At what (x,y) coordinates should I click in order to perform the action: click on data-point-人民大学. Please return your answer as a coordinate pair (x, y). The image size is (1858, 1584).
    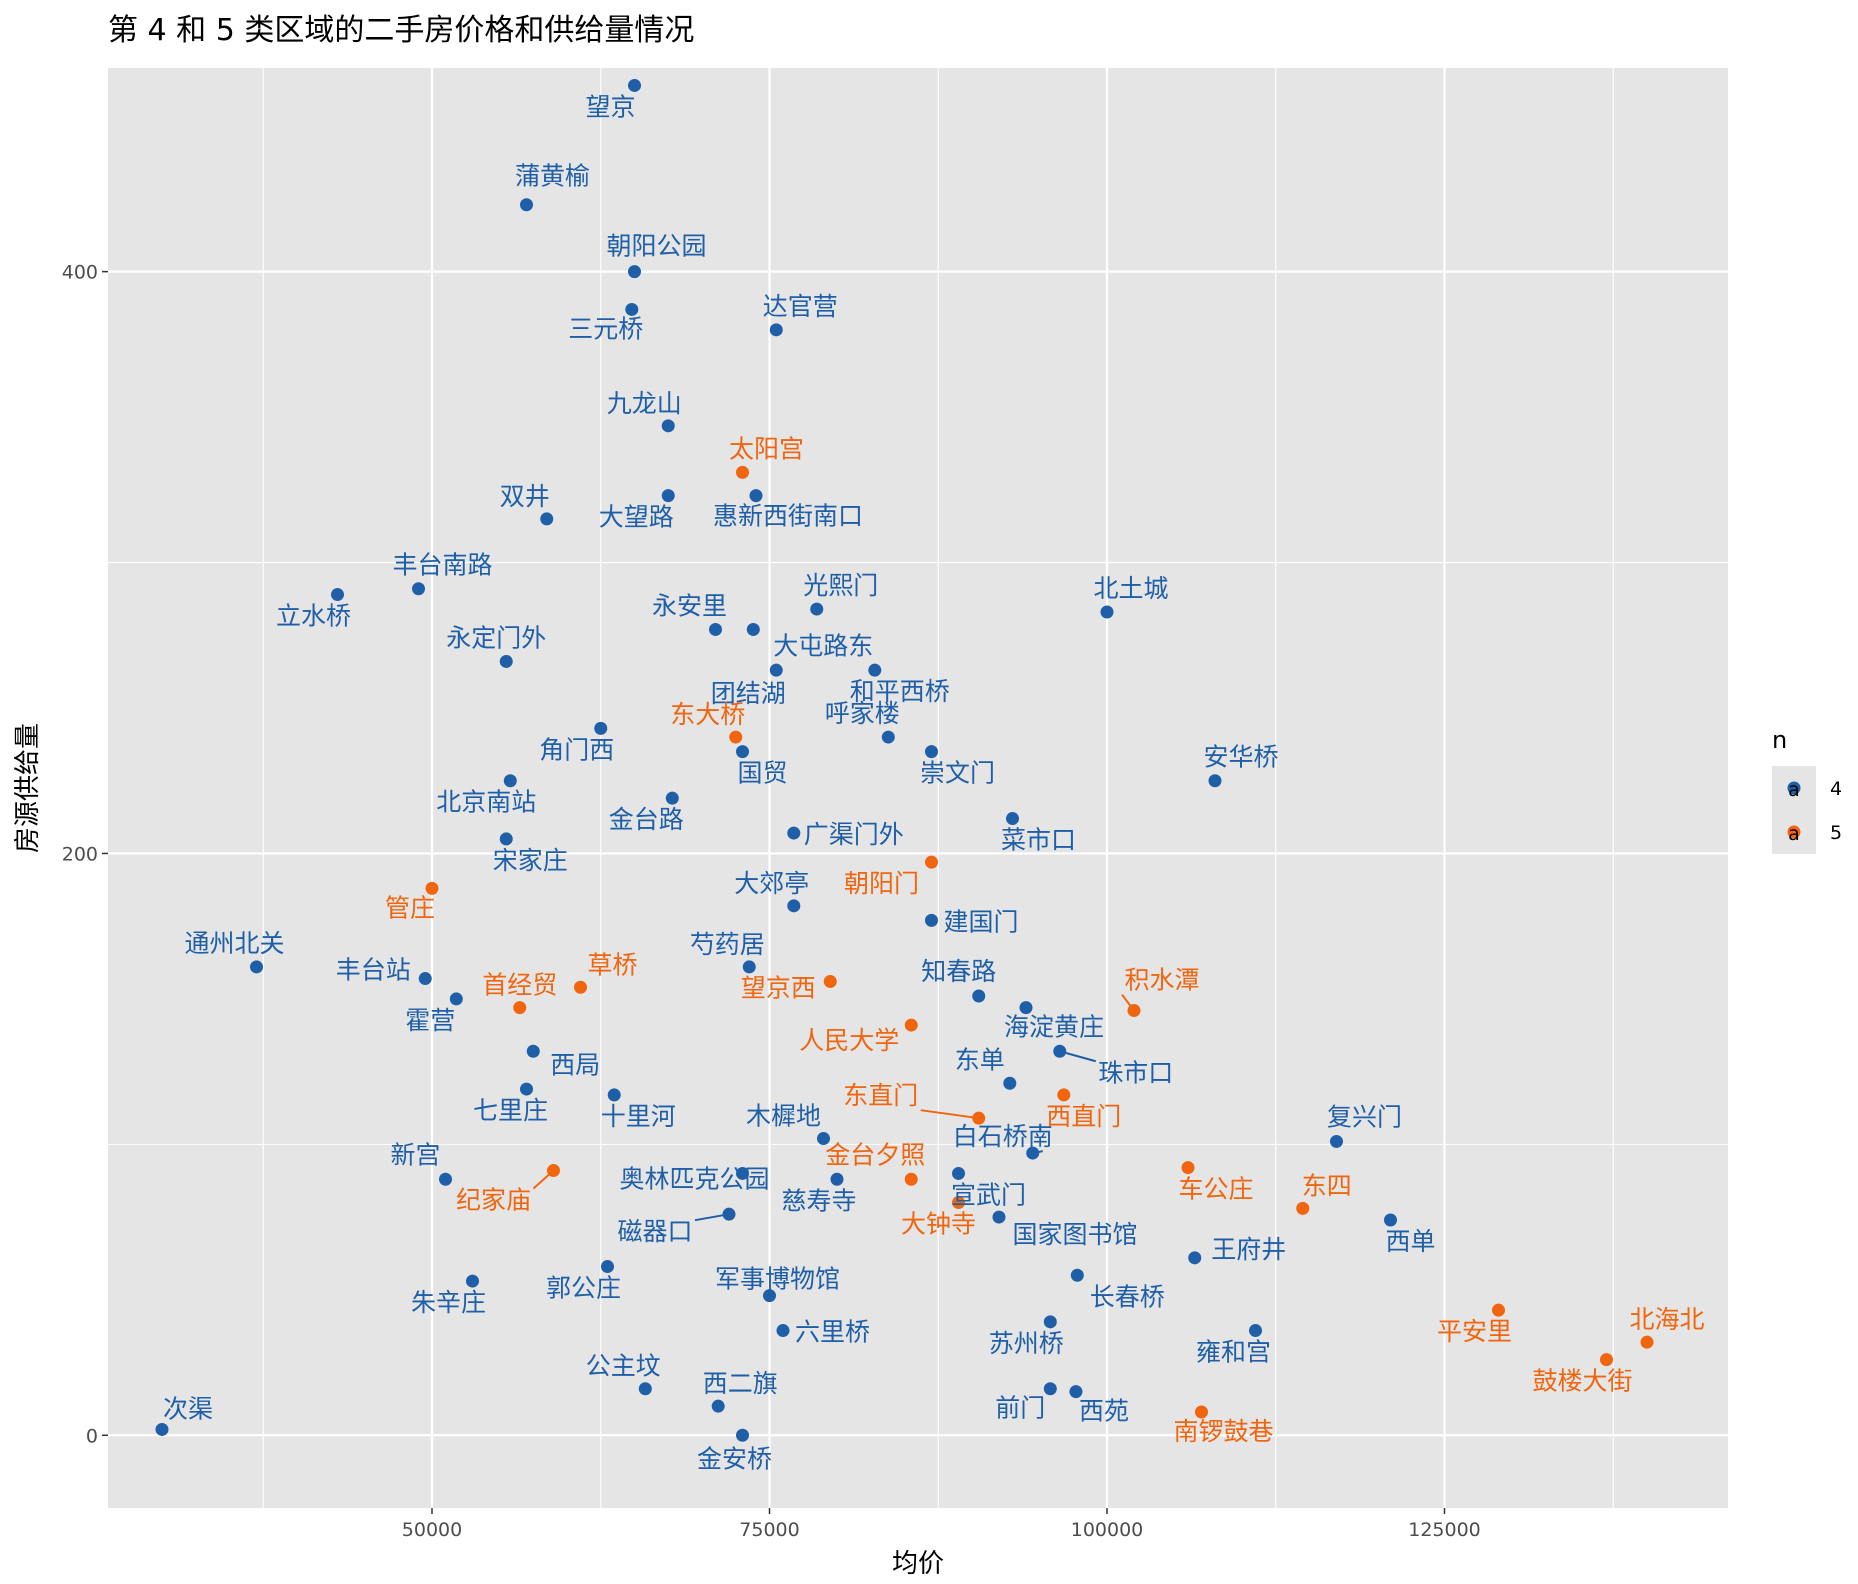
    Looking at the image, I should click on (911, 1025).